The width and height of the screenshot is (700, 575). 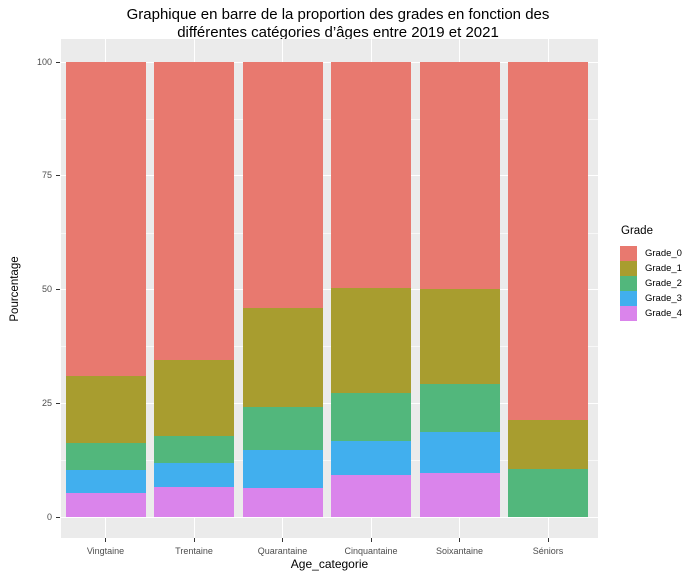 I want to click on x-tick-label: Cinquantaine, so click(x=371, y=551).